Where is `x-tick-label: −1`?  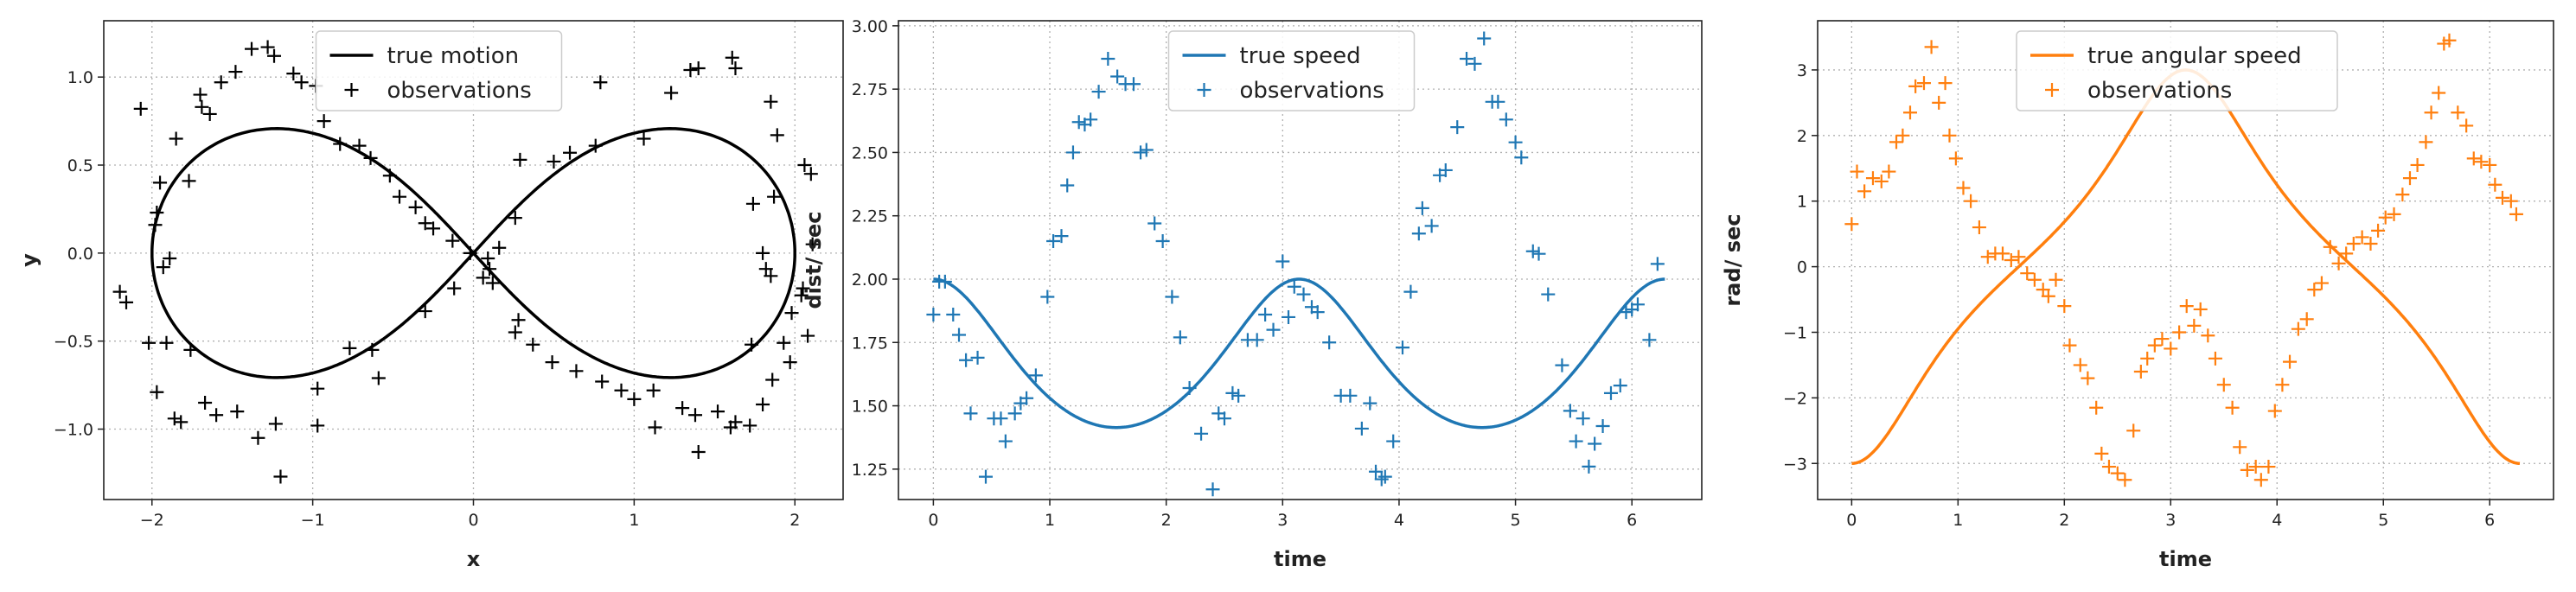 x-tick-label: −1 is located at coordinates (313, 520).